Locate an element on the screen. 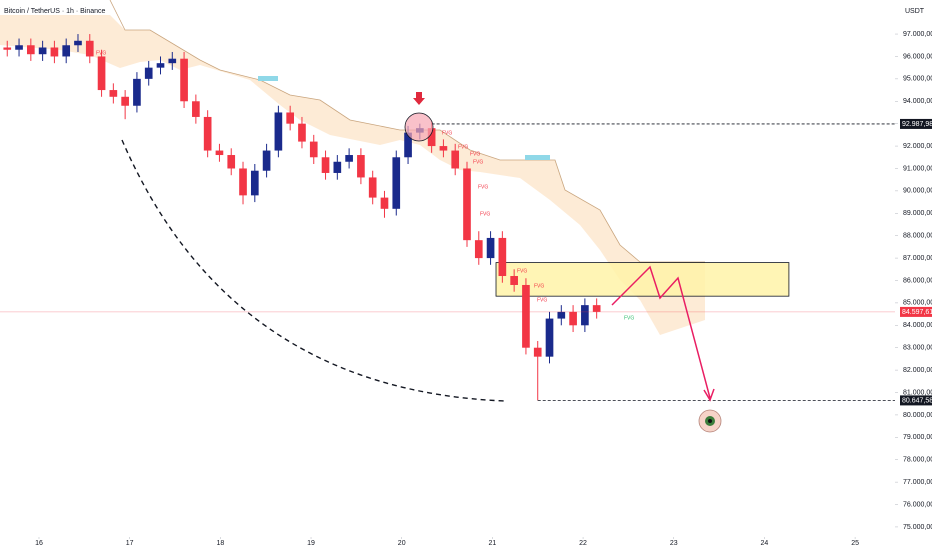 The image size is (932, 550). y-tick-label: 78.000,00 is located at coordinates (917, 460).